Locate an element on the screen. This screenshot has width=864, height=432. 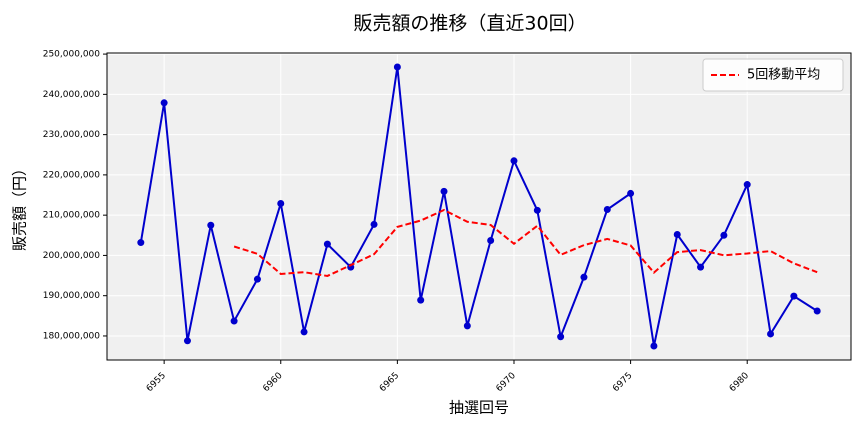
x-tick-label: 6960 is located at coordinates (272, 382).